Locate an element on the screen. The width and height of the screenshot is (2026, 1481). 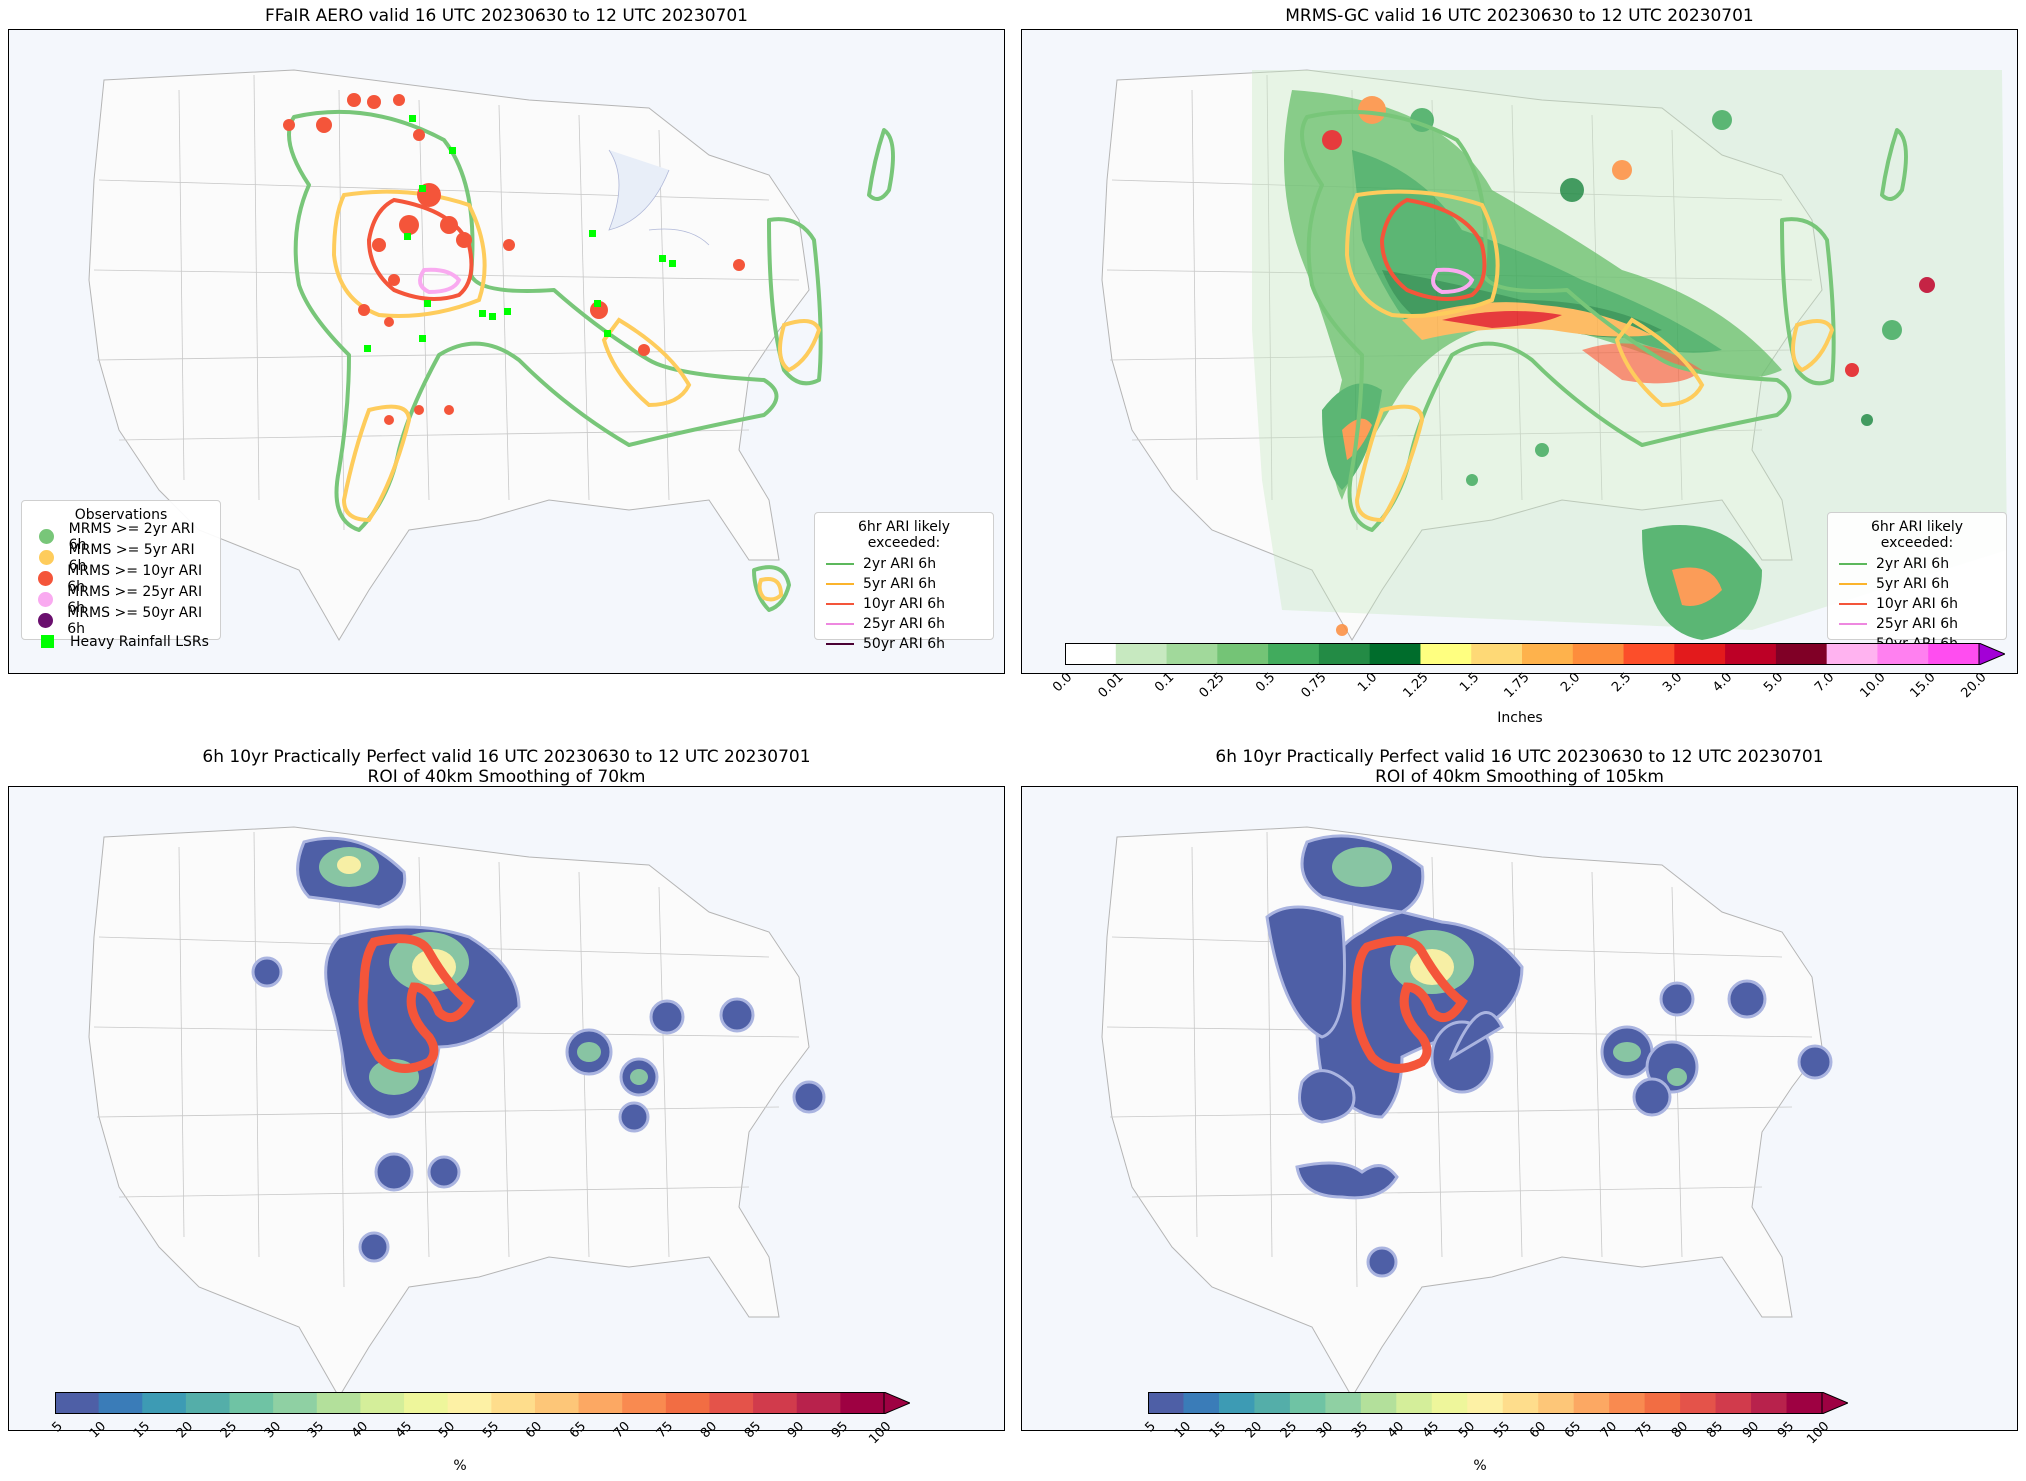
colorbar-tick-label: 20 is located at coordinates (1254, 1430).